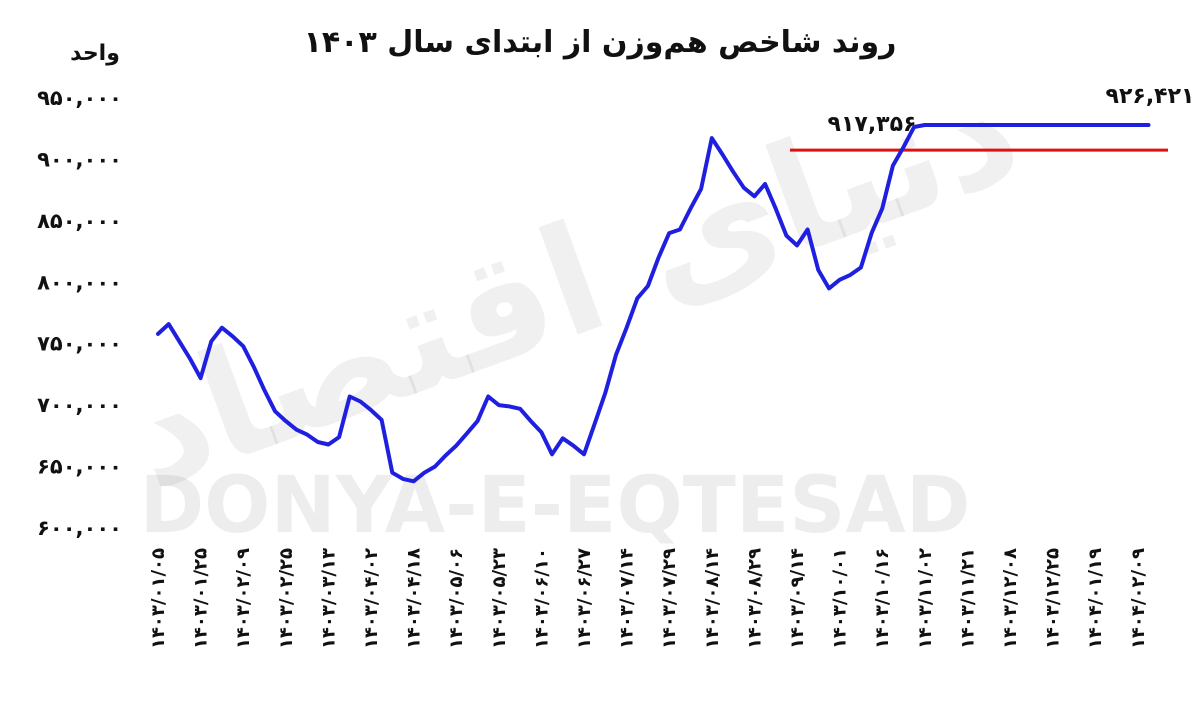 Image resolution: width=1200 pixels, height=710 pixels. I want to click on x-tick-label: ۱۴۰۳/۰۸/۱۴, so click(712, 598).